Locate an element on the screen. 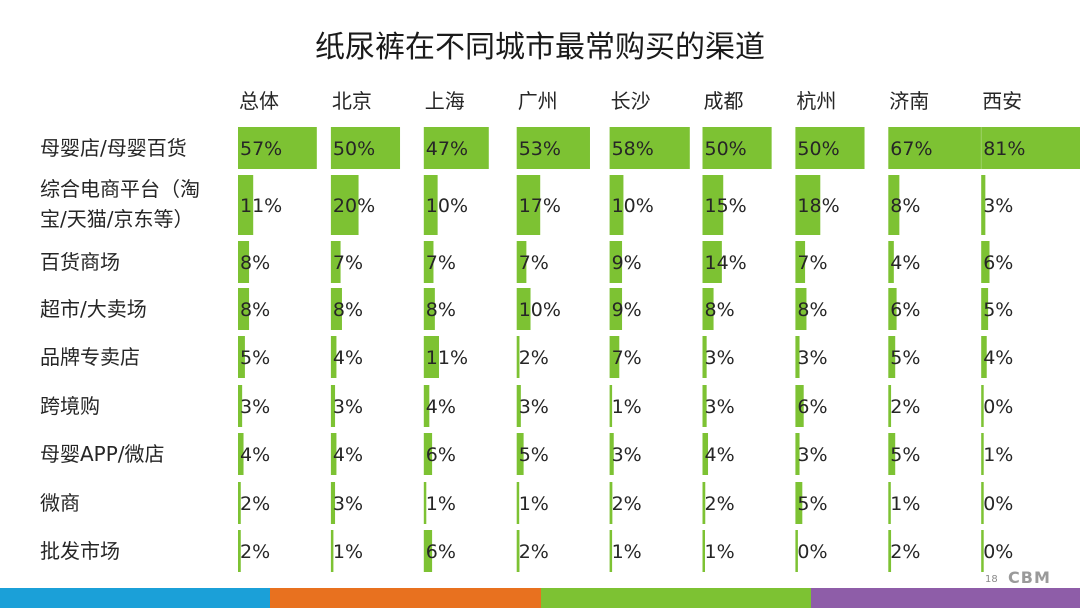 The width and height of the screenshot is (1080, 608). data-label: 15% is located at coordinates (726, 206).